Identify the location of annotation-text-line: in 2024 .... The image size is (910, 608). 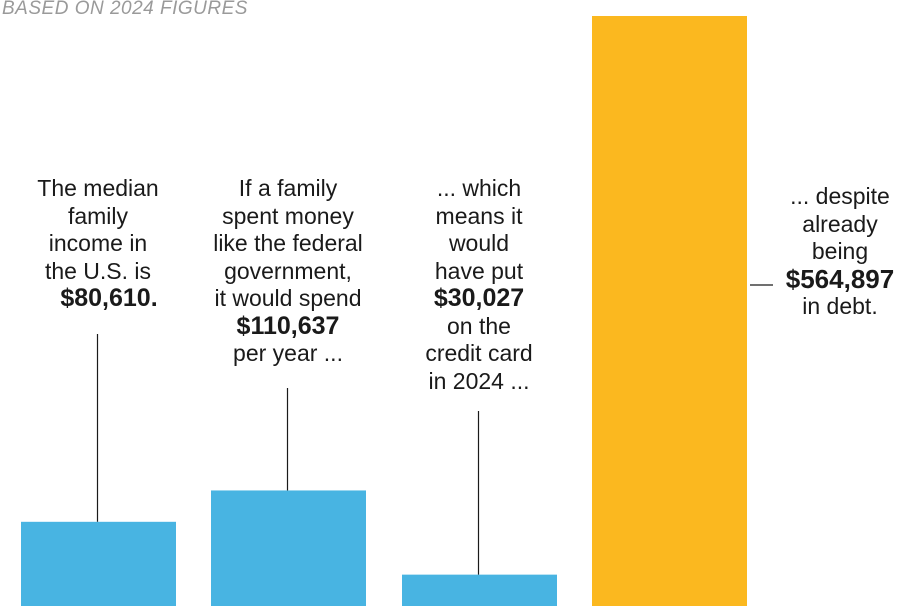
(479, 380).